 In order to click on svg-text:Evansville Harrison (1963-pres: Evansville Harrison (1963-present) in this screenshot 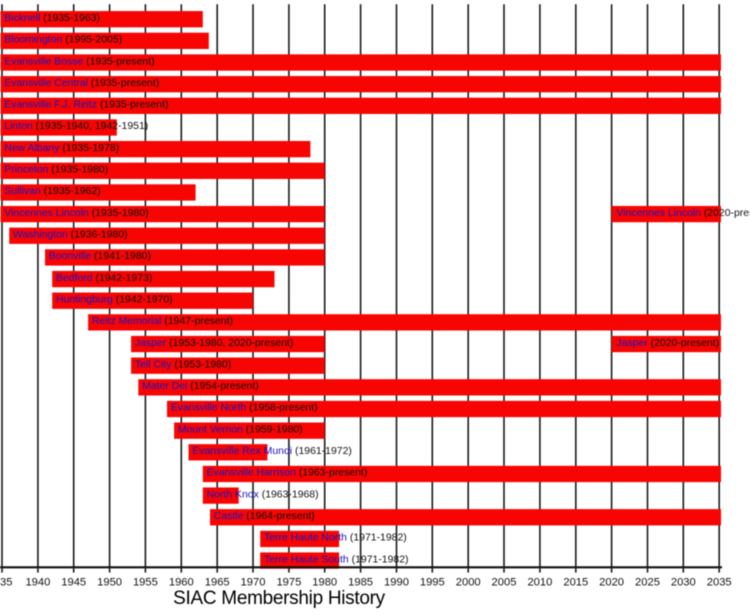, I will do `click(287, 473)`.